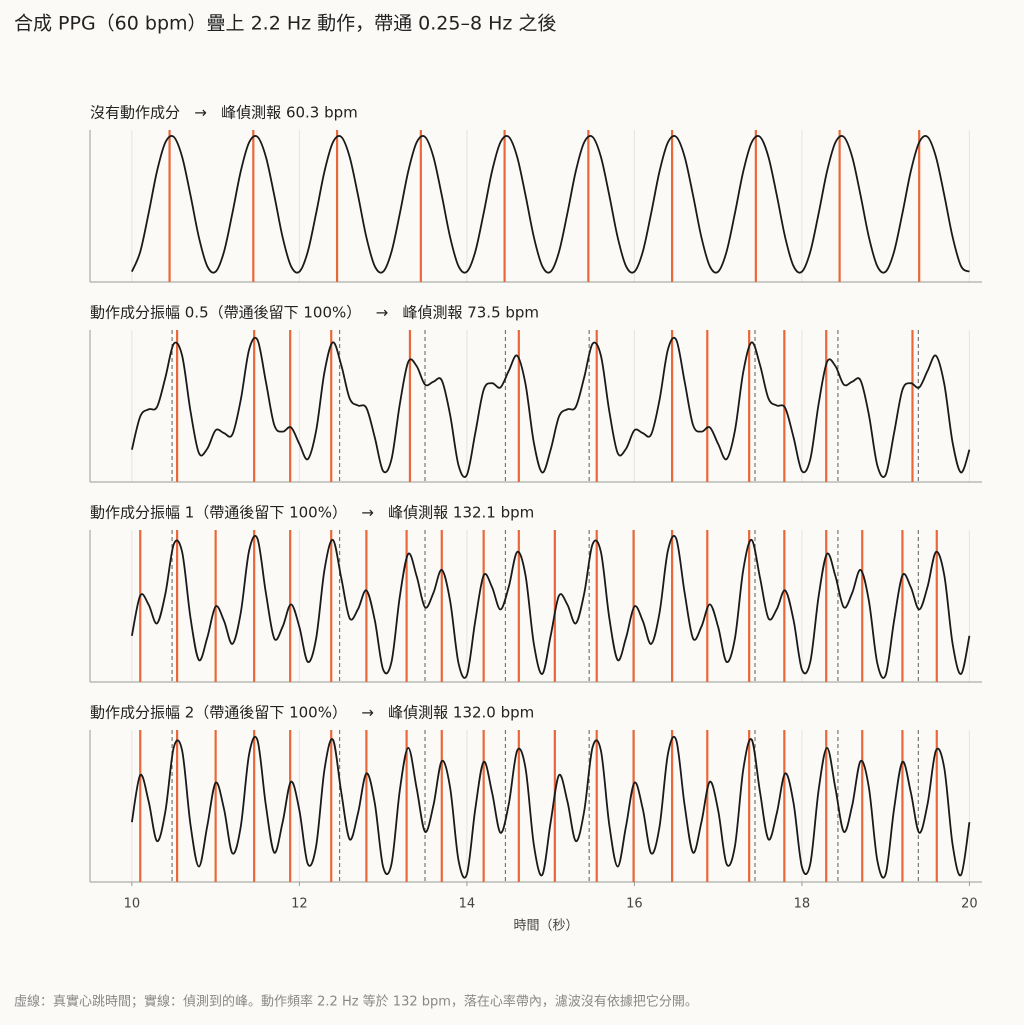 This screenshot has width=1024, height=1025. I want to click on x-tick-label: 10, so click(132, 904).